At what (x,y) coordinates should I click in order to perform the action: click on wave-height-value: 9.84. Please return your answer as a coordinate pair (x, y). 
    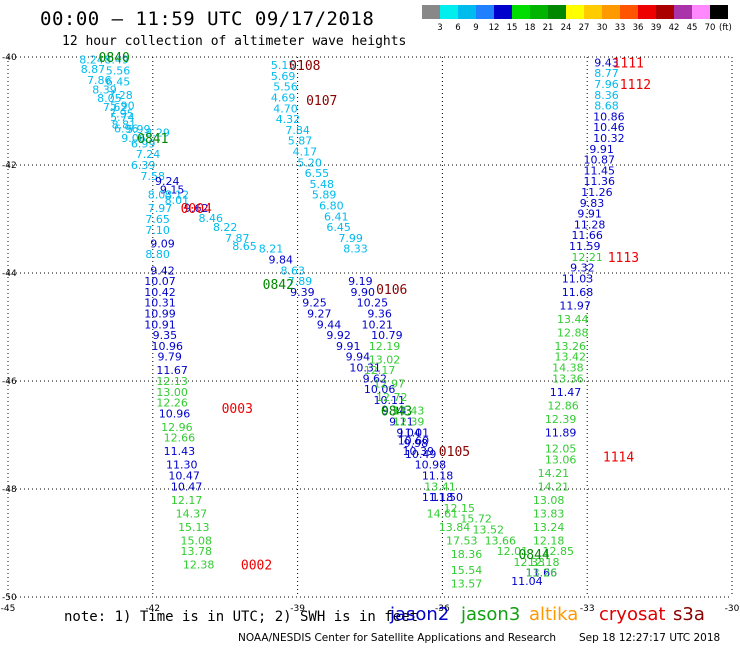
    Looking at the image, I should click on (280, 260).